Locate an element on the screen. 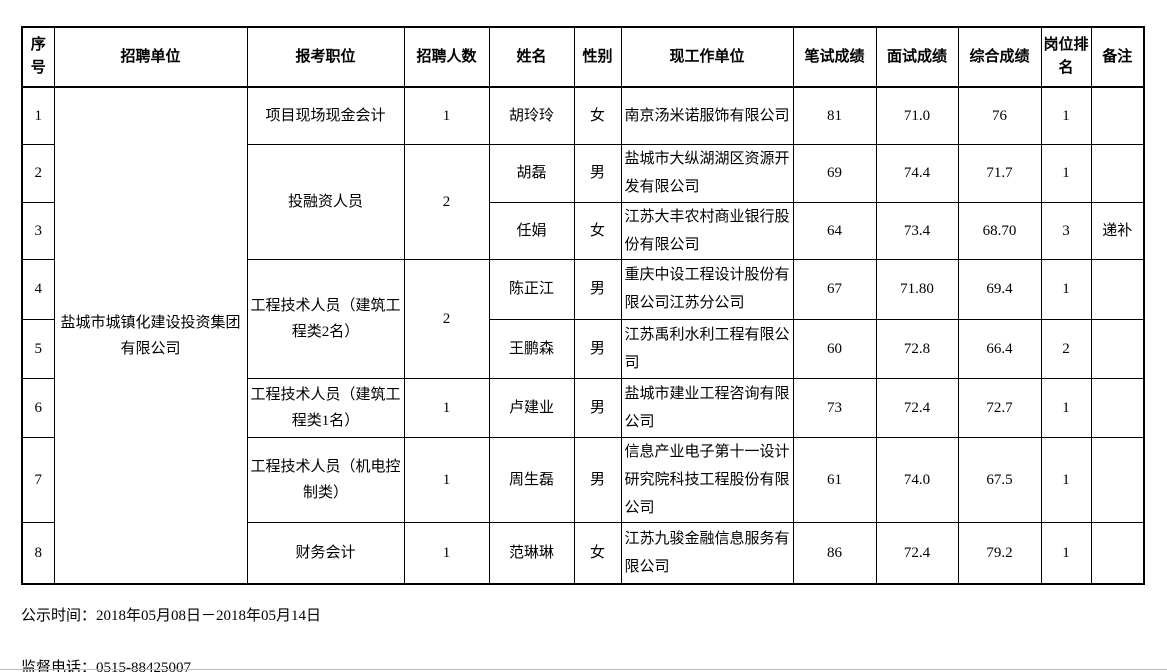 This screenshot has width=1167, height=672. cell-employer: 重庆中设工程设计股份有限公司江苏分公司 is located at coordinates (707, 289).